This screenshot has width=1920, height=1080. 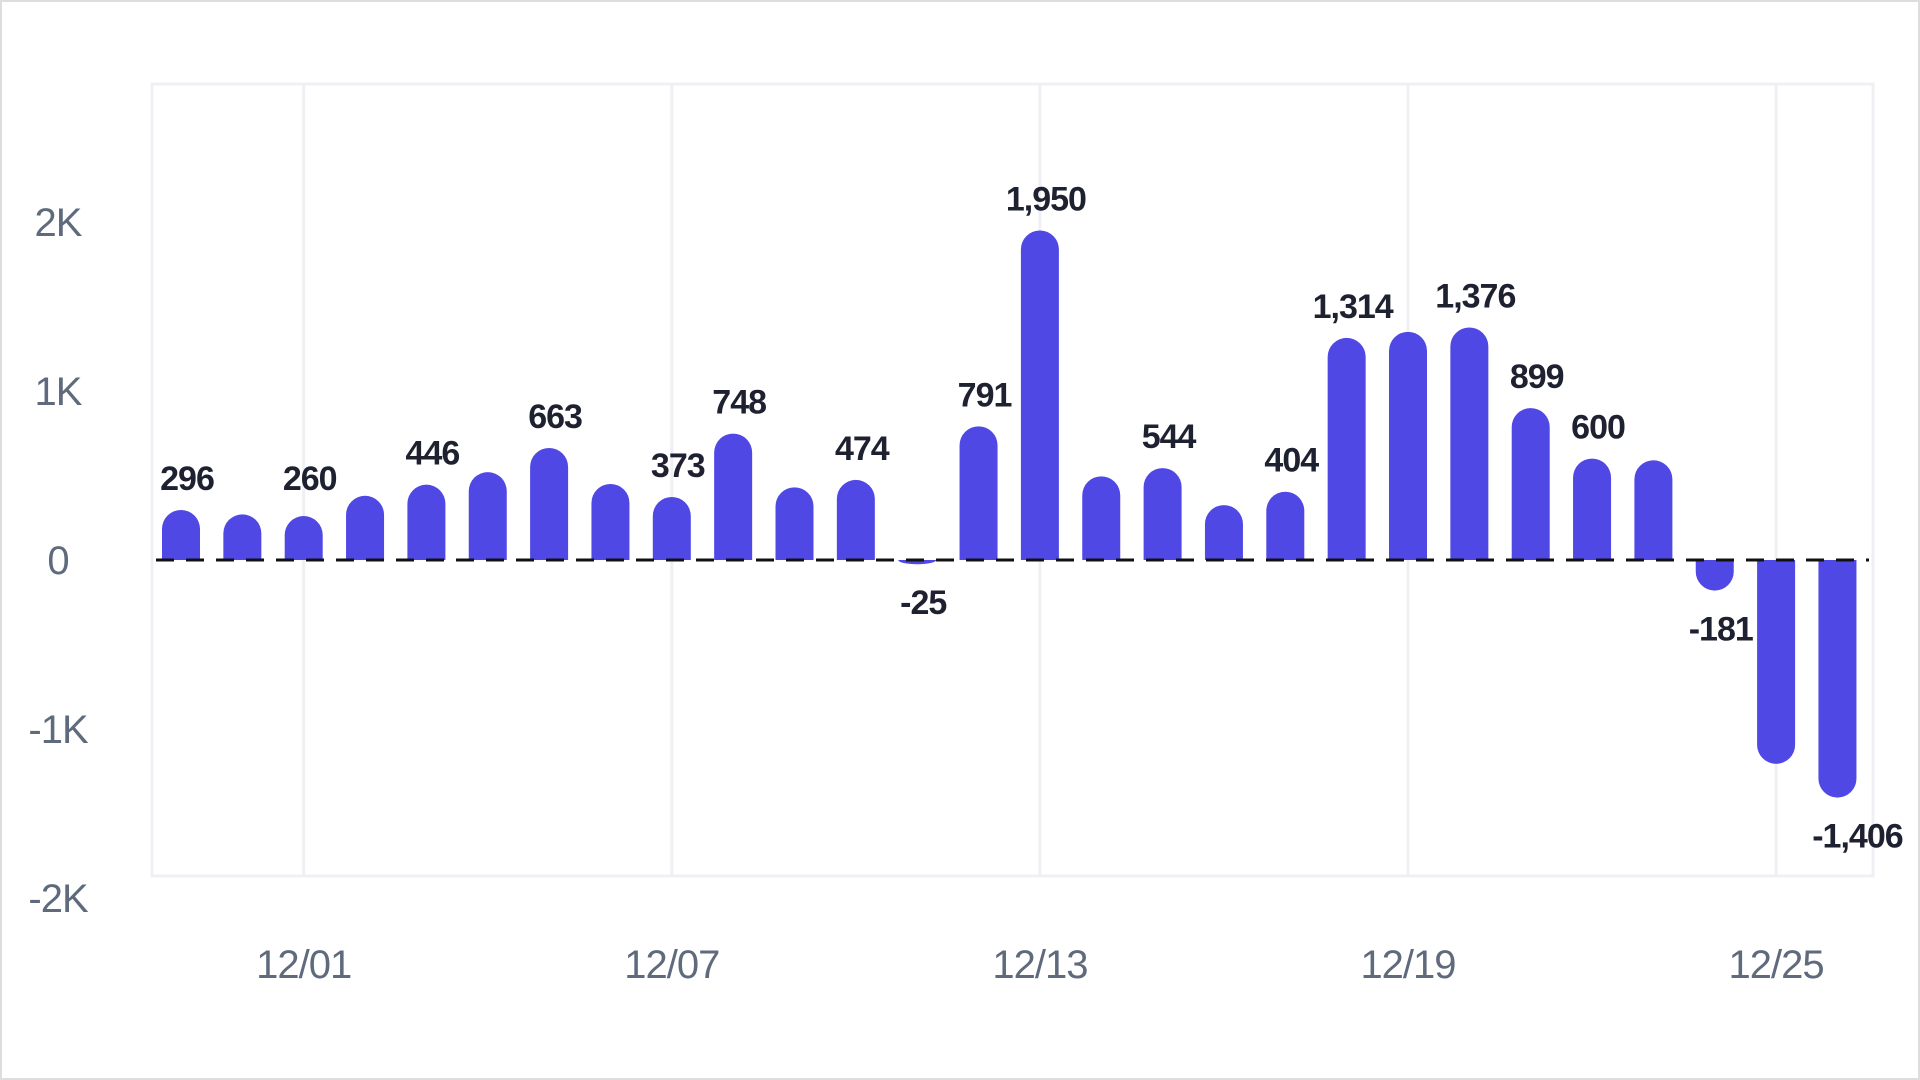 I want to click on y-axis: 2K 1K 0 -1K -2K, so click(x=59, y=561).